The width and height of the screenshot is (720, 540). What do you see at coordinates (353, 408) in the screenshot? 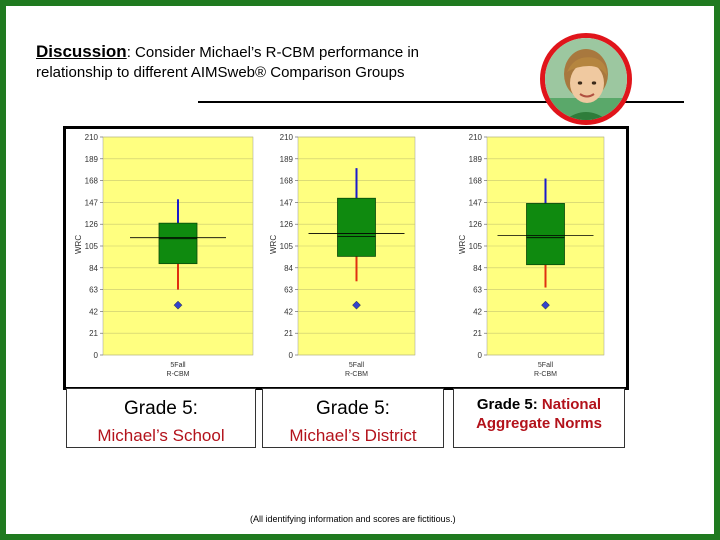
I see `label-district-grade: Grade 5:` at bounding box center [353, 408].